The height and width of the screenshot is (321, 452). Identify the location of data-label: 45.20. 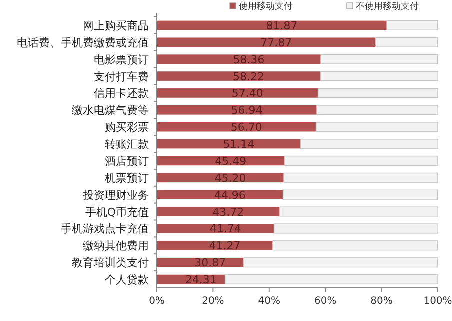
(230, 178).